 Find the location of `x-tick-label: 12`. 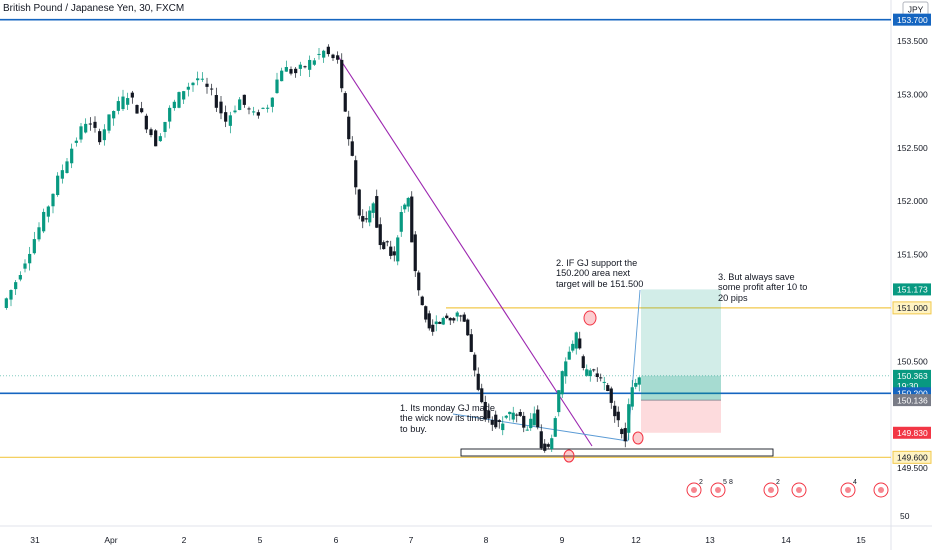

x-tick-label: 12 is located at coordinates (636, 540).